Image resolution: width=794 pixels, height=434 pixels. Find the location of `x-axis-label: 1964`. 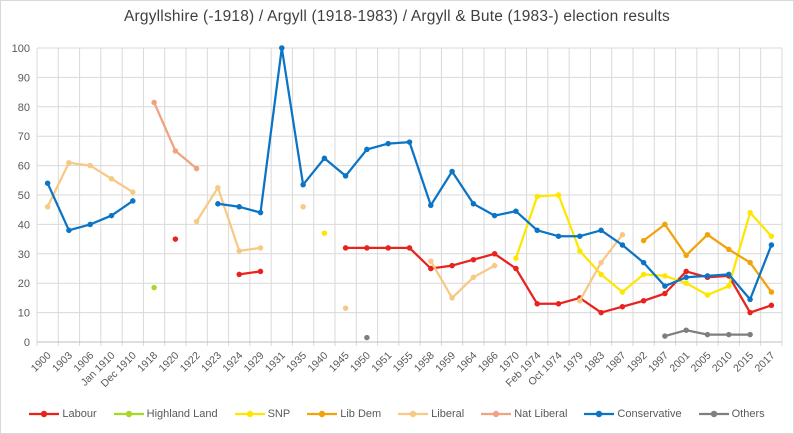

x-axis-label: 1964 is located at coordinates (466, 362).